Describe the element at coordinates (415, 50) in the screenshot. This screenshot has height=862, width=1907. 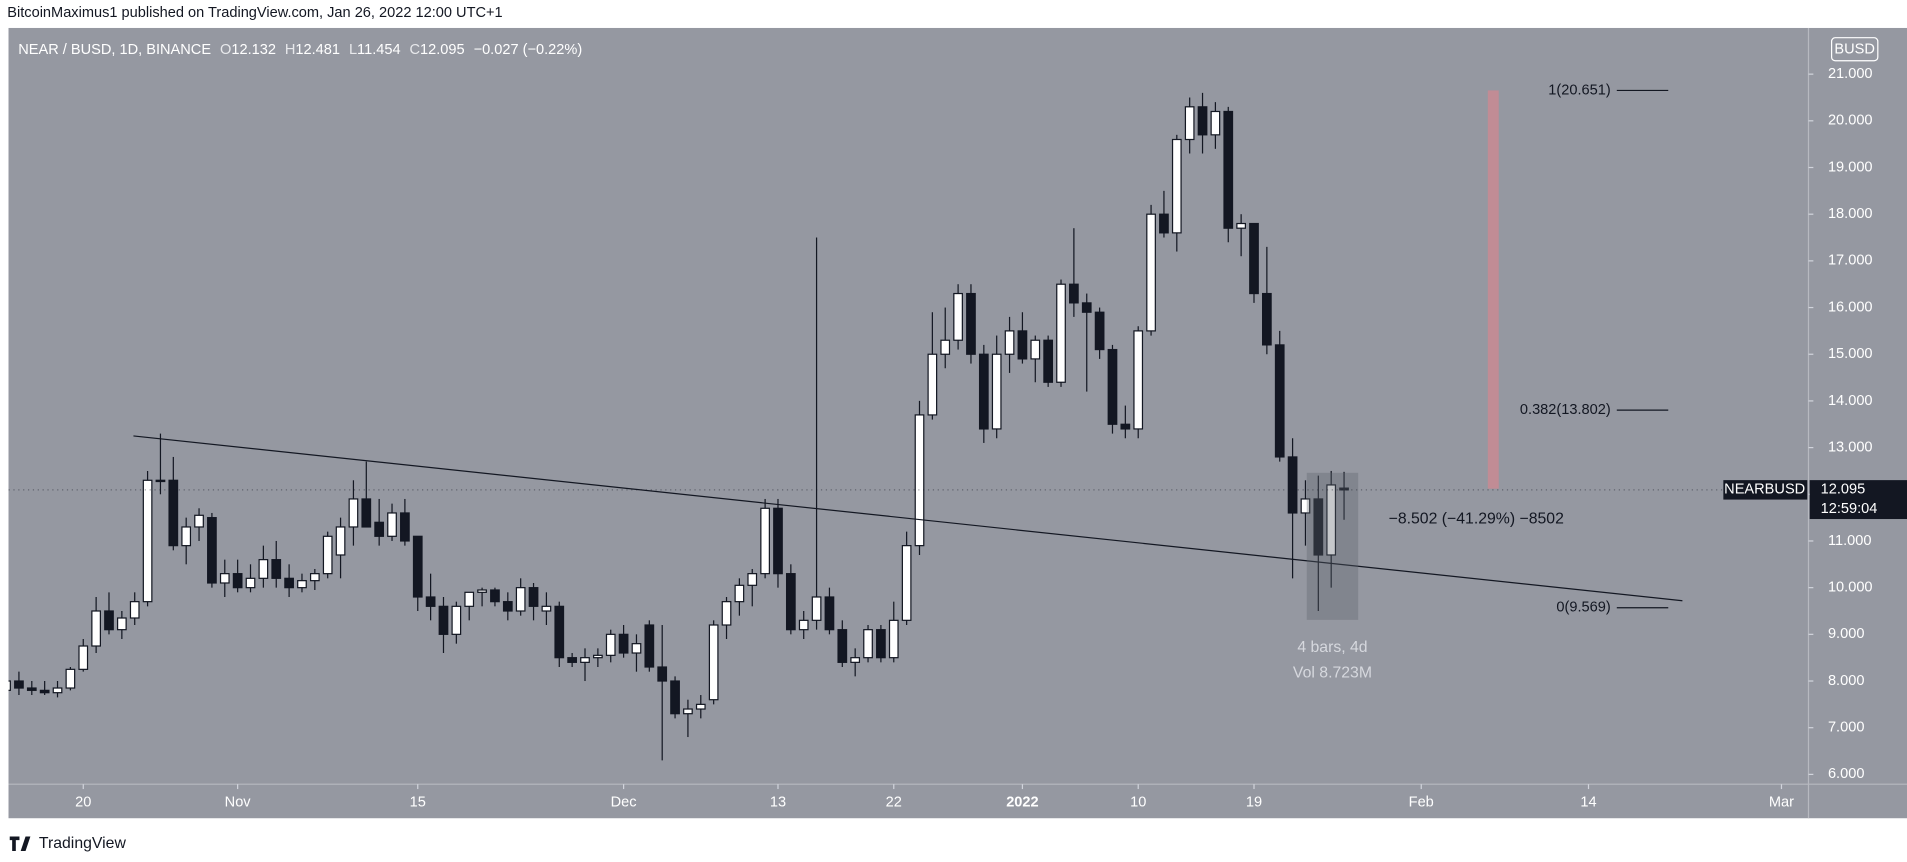
I see `legend-key: C` at that location.